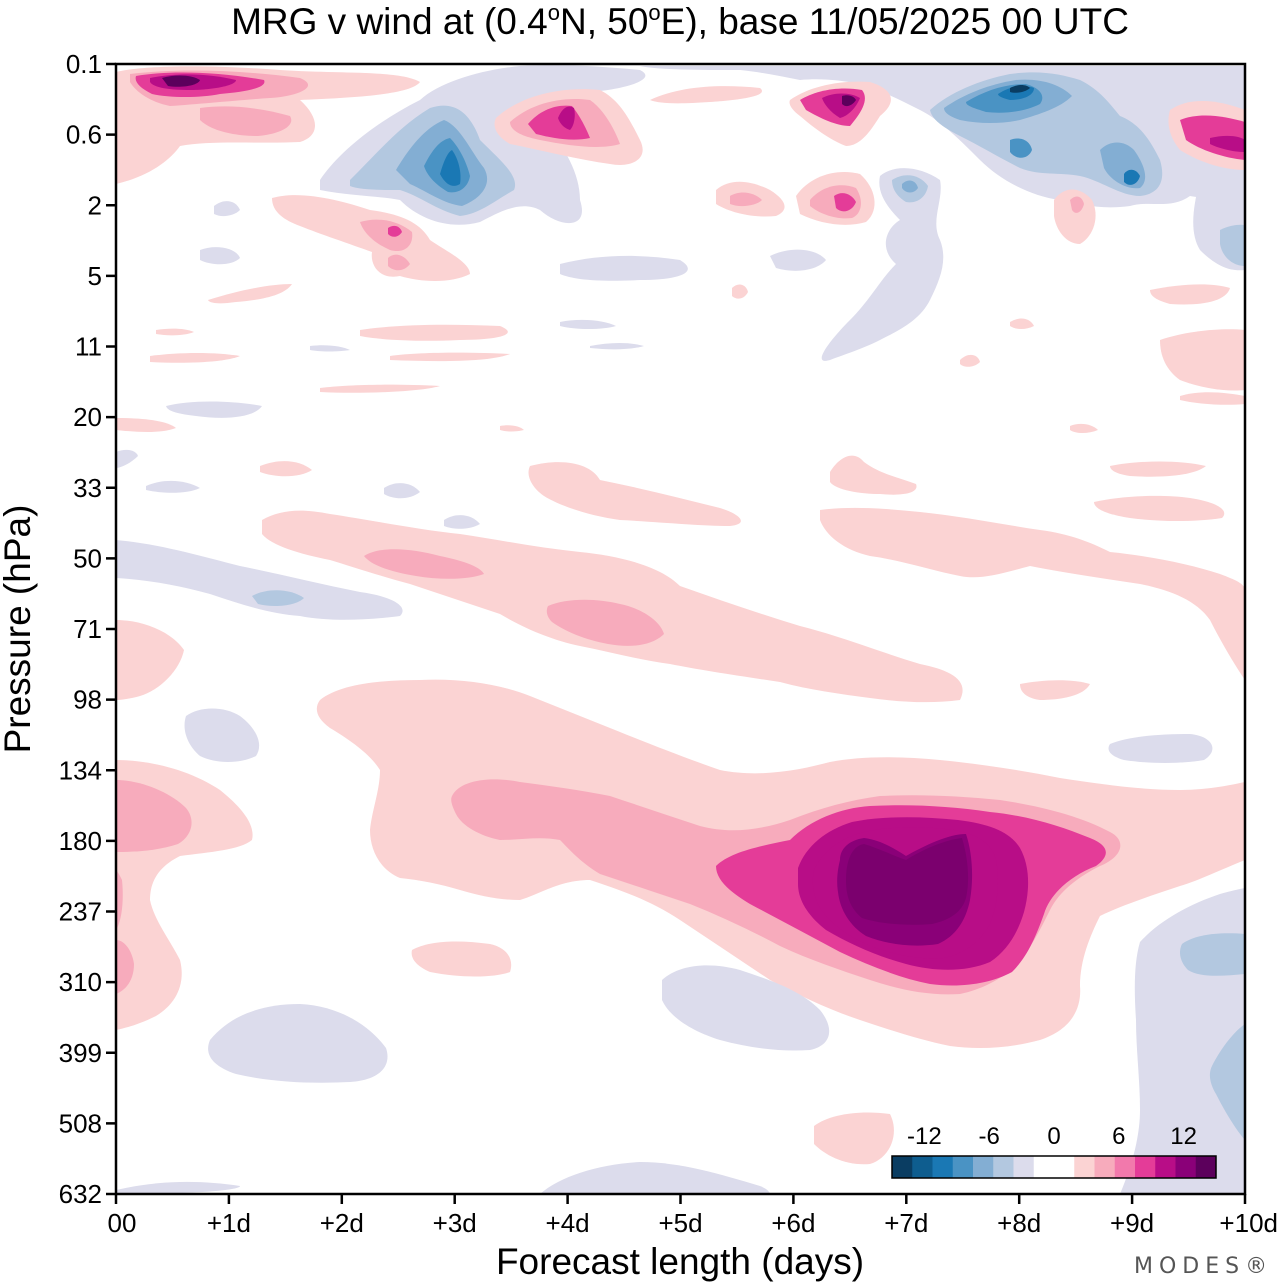 This screenshot has height=1286, width=1280. Describe the element at coordinates (1232, 245) in the screenshot. I see `contour-neg-2hpa-5b` at that location.